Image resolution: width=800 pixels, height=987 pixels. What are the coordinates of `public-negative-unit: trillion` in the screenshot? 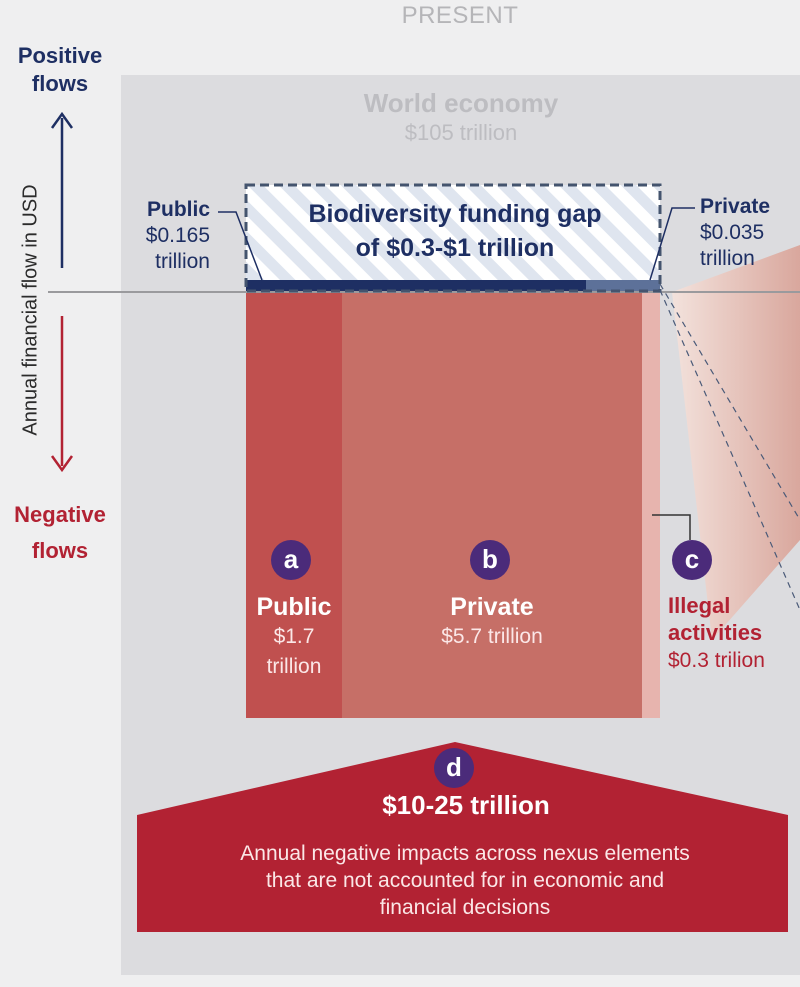 It's located at (294, 666).